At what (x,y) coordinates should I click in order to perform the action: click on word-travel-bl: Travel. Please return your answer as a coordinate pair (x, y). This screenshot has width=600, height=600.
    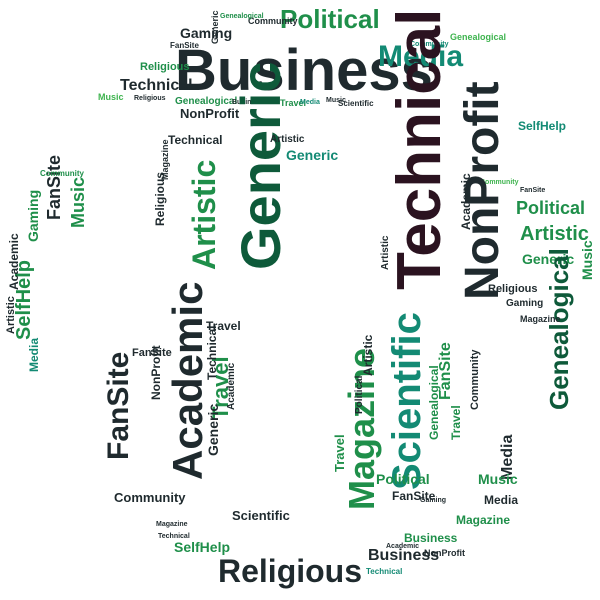
    Looking at the image, I should click on (220, 388).